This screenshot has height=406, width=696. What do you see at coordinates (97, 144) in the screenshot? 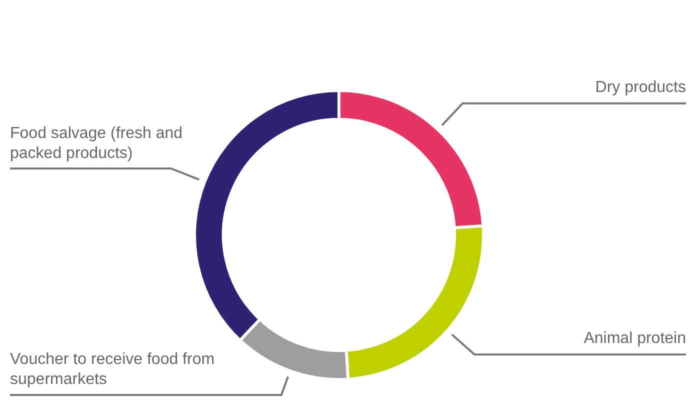
I see `slice-label: Food salvage (fresh and packed products)` at bounding box center [97, 144].